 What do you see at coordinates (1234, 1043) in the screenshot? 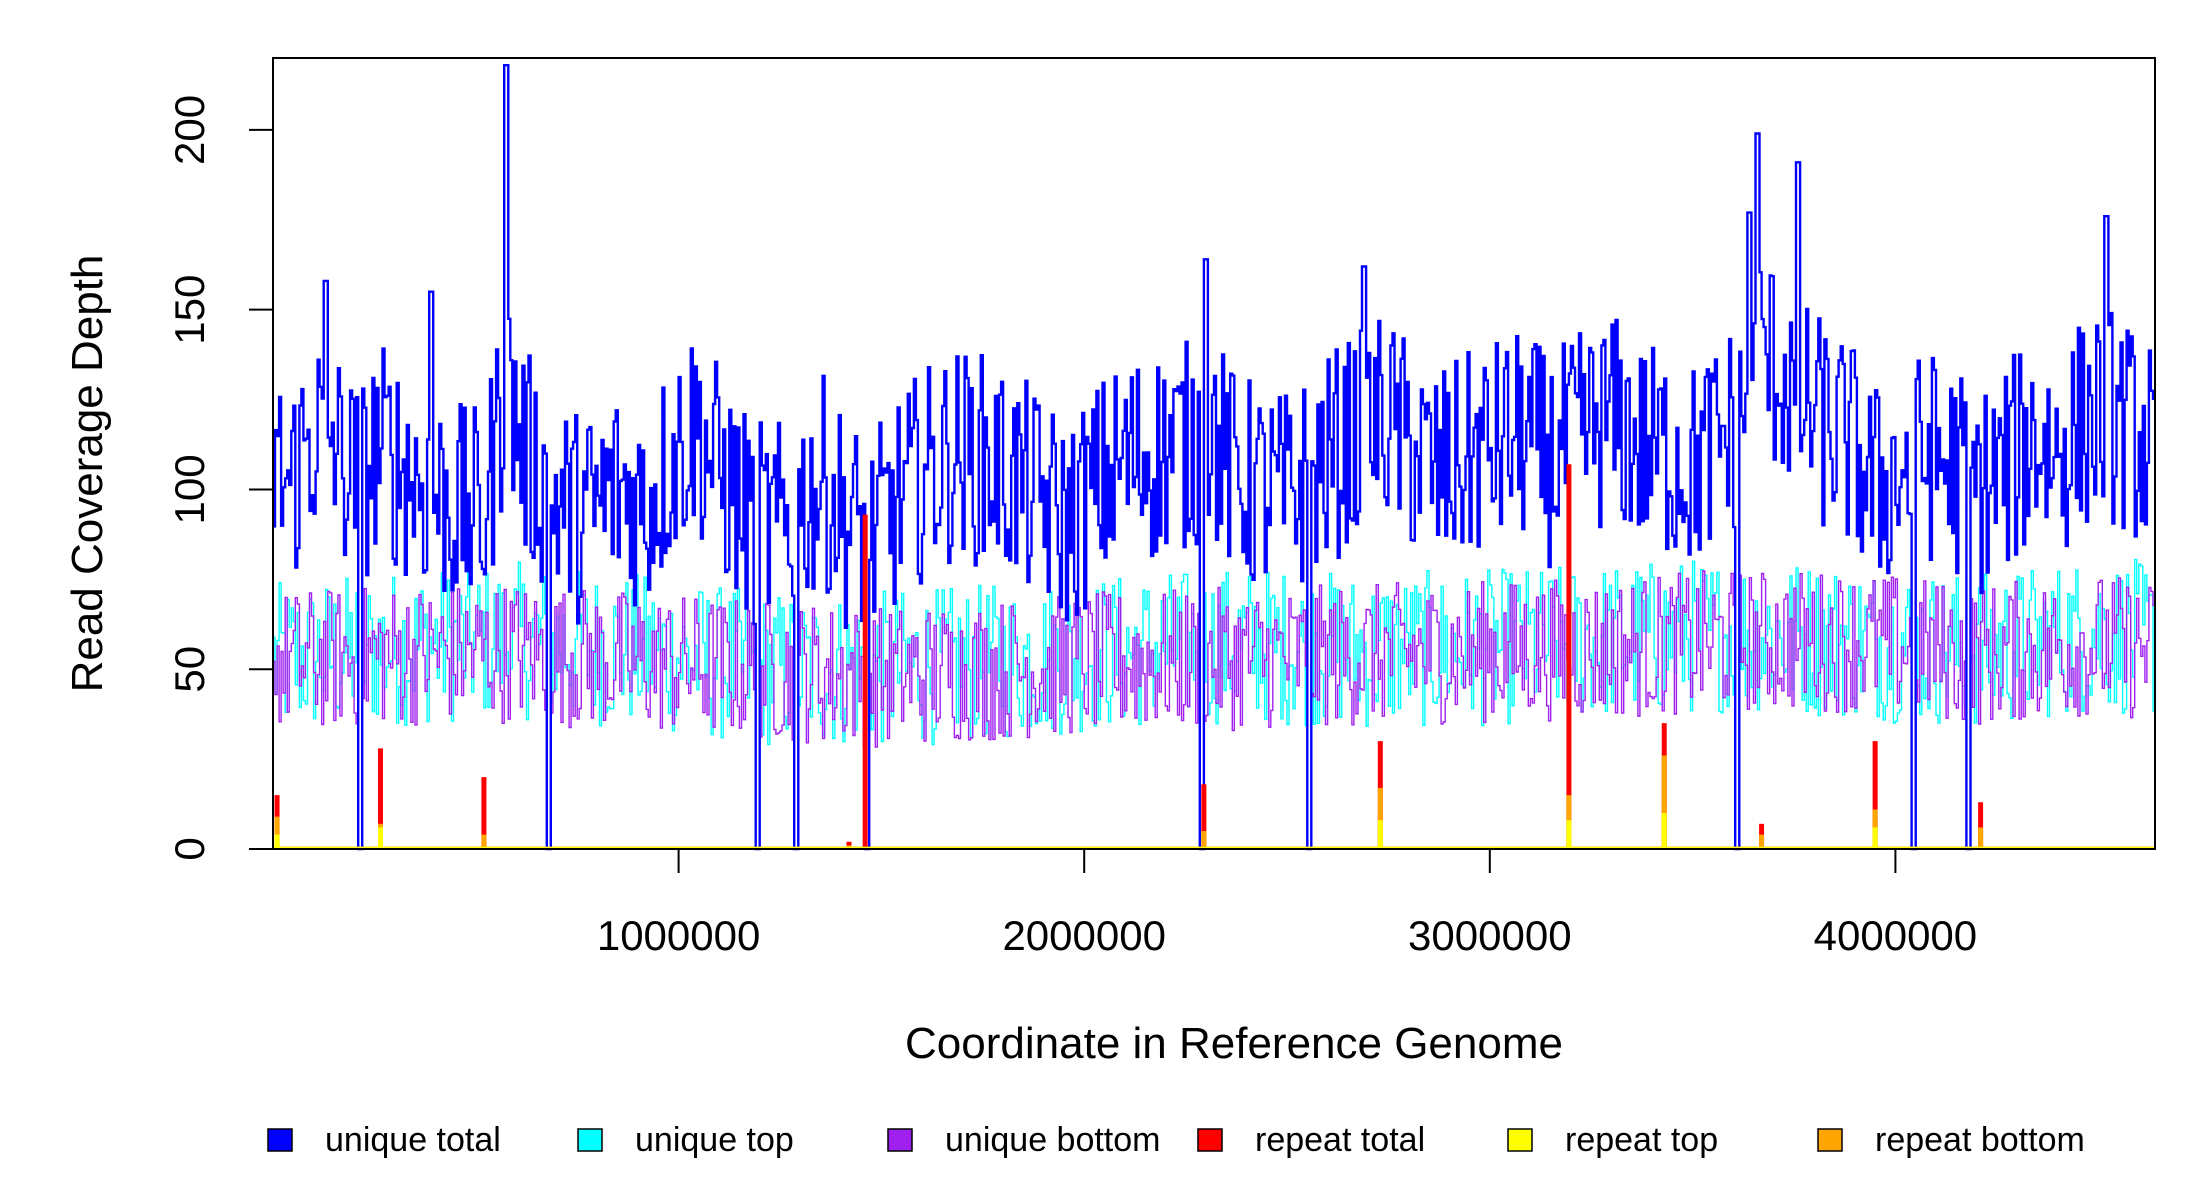
I see `x-axis-label: Coordinate in Reference Genome` at bounding box center [1234, 1043].